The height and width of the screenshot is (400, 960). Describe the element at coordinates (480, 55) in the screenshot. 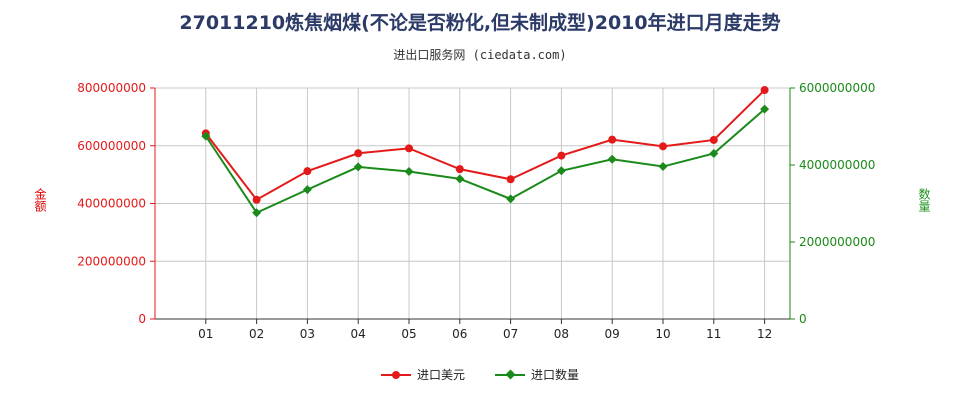

I see `chart-subtitle: 进出口服务网 (ciedata.com)` at that location.